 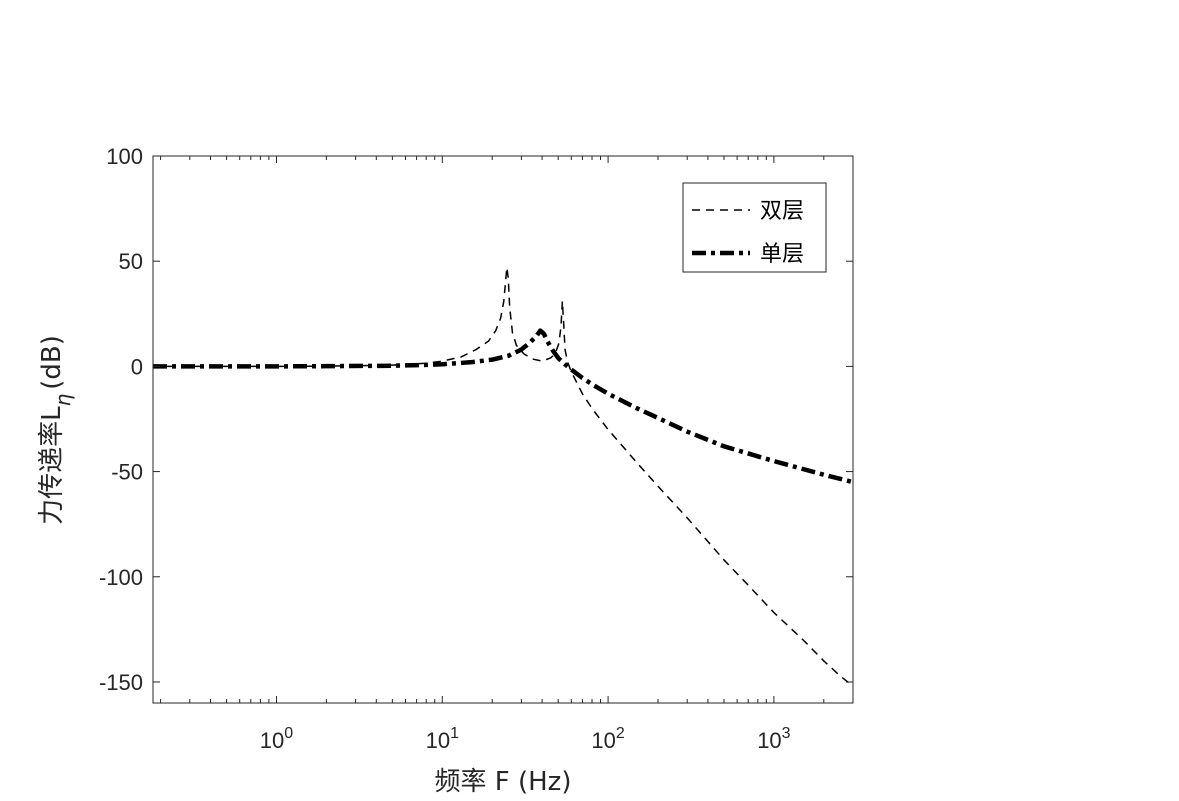 I want to click on y-tick-label: -50, so click(x=127, y=472).